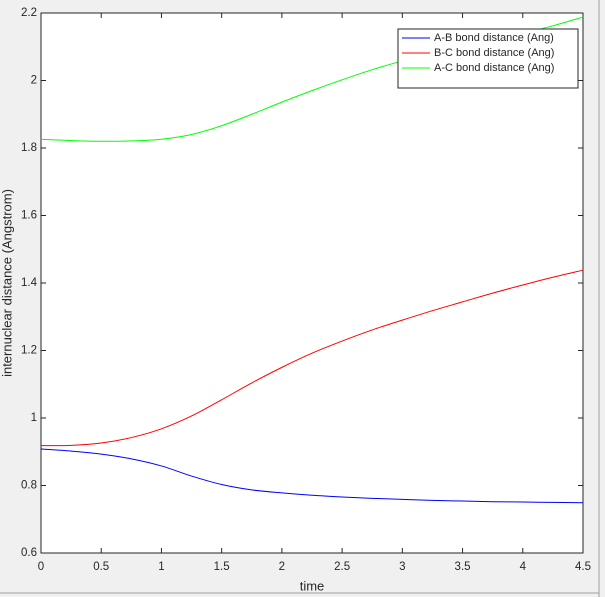 This screenshot has height=597, width=605. I want to click on x-tick-label: 3.5, so click(463, 567).